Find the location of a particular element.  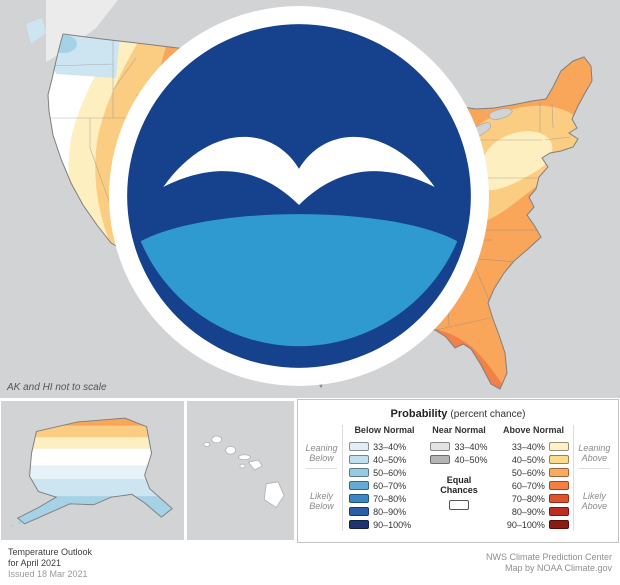

swatch-equal-chances is located at coordinates (458, 505).